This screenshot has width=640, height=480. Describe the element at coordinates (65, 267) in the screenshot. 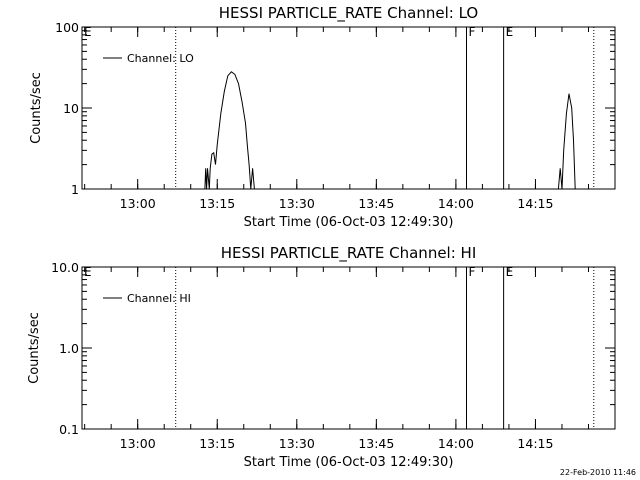

I see `y-tick-label: 10.0` at that location.